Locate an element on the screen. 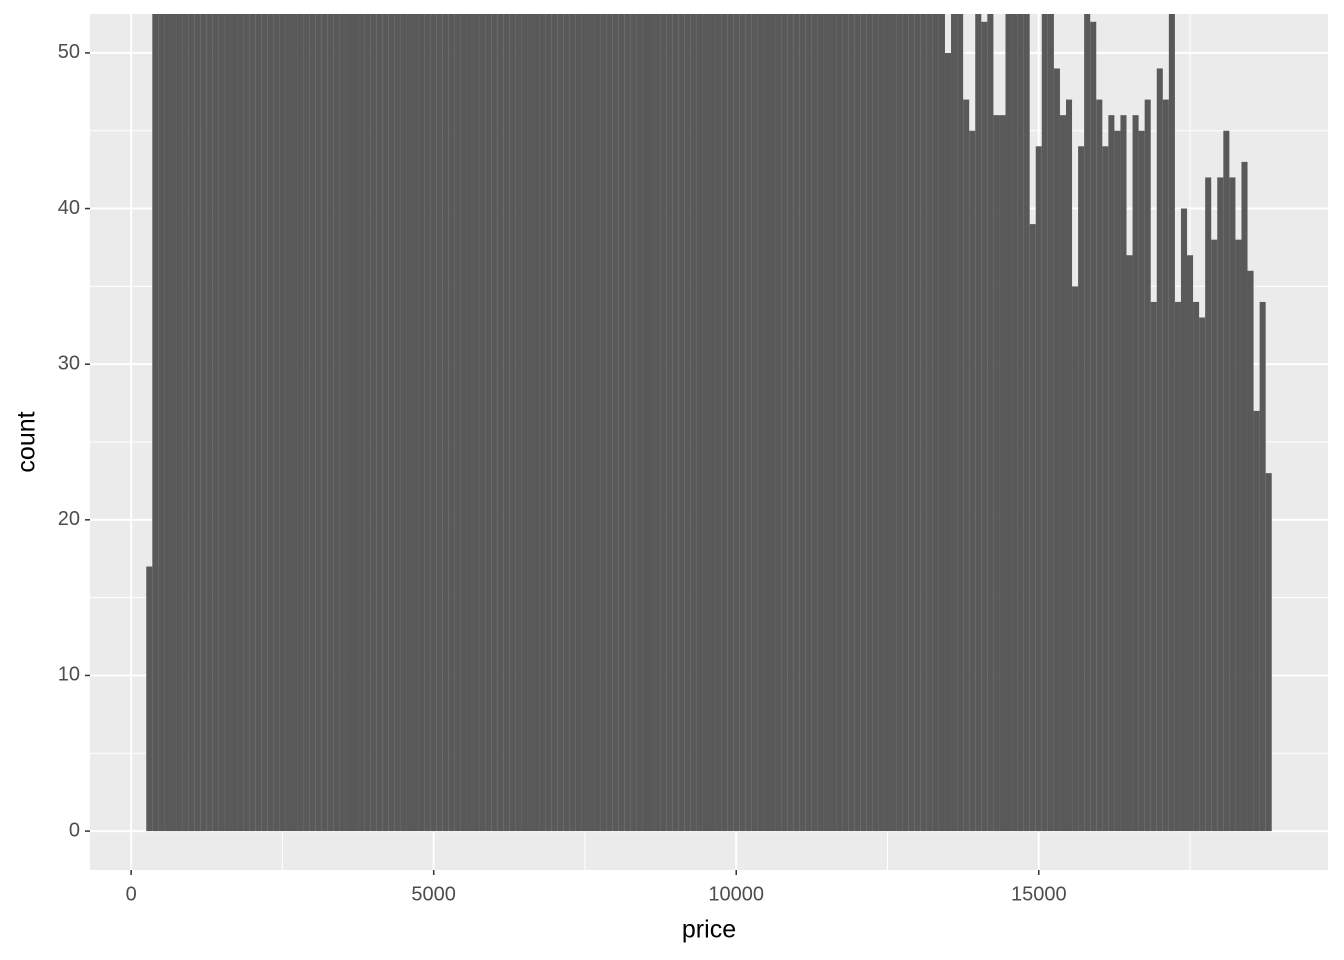  x-tick-label: 0 is located at coordinates (131, 894).